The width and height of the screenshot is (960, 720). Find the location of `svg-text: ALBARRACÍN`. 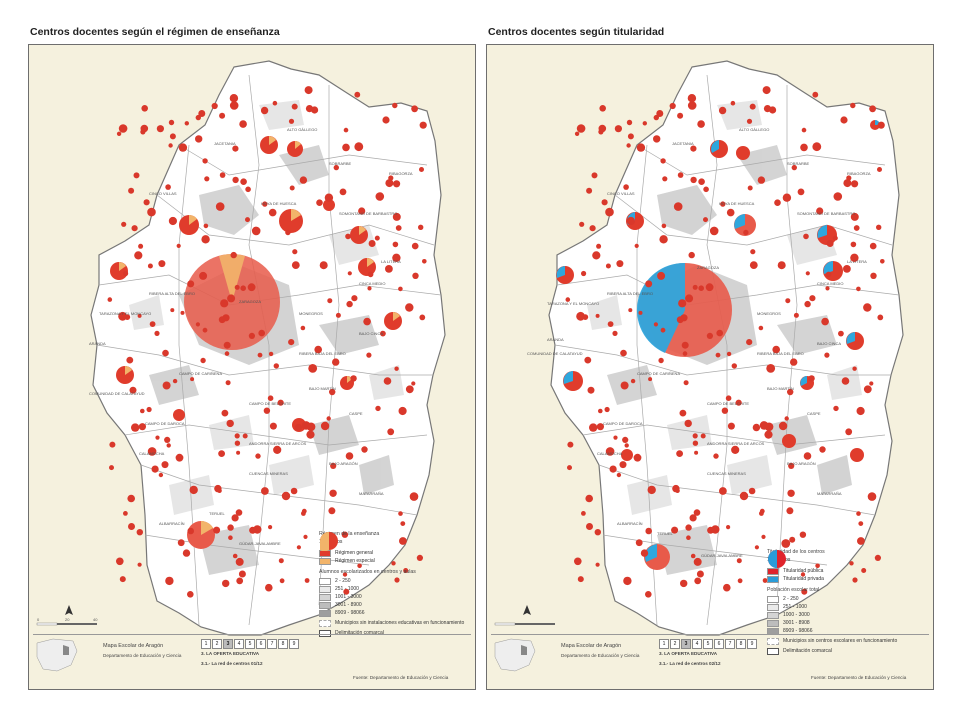

svg-text: ALBARRACÍN is located at coordinates (172, 523).